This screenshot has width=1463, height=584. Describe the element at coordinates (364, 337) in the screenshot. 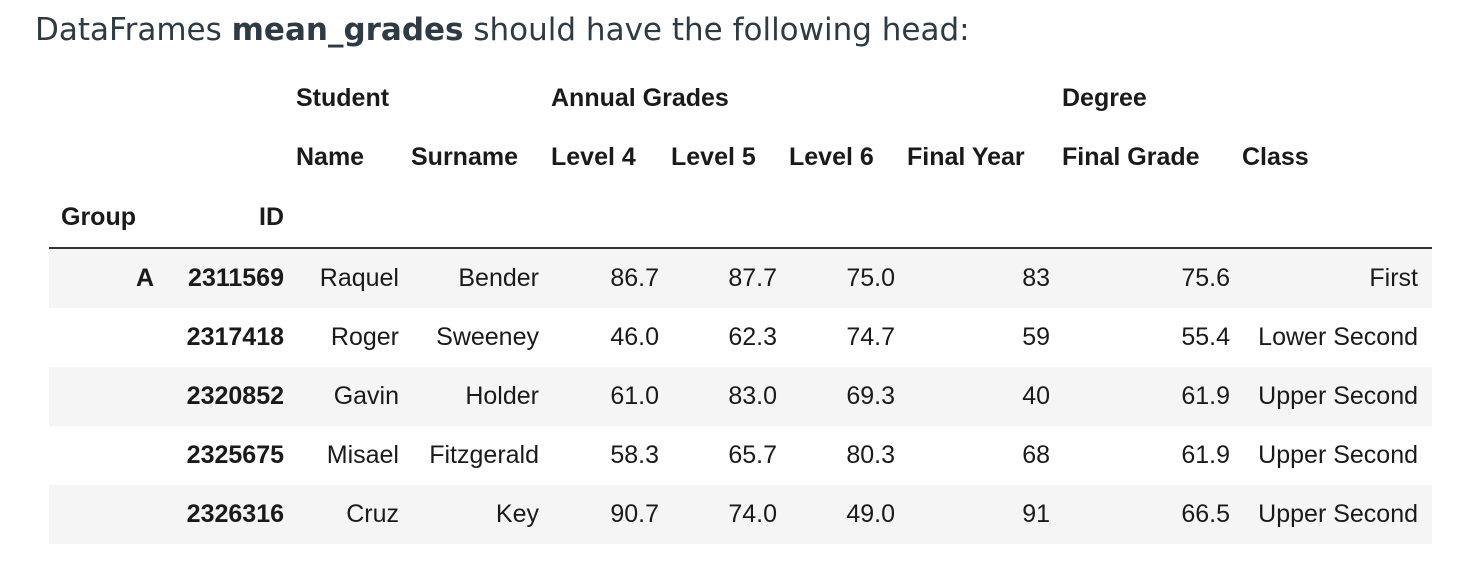

I see `cell-name: Roger` at that location.